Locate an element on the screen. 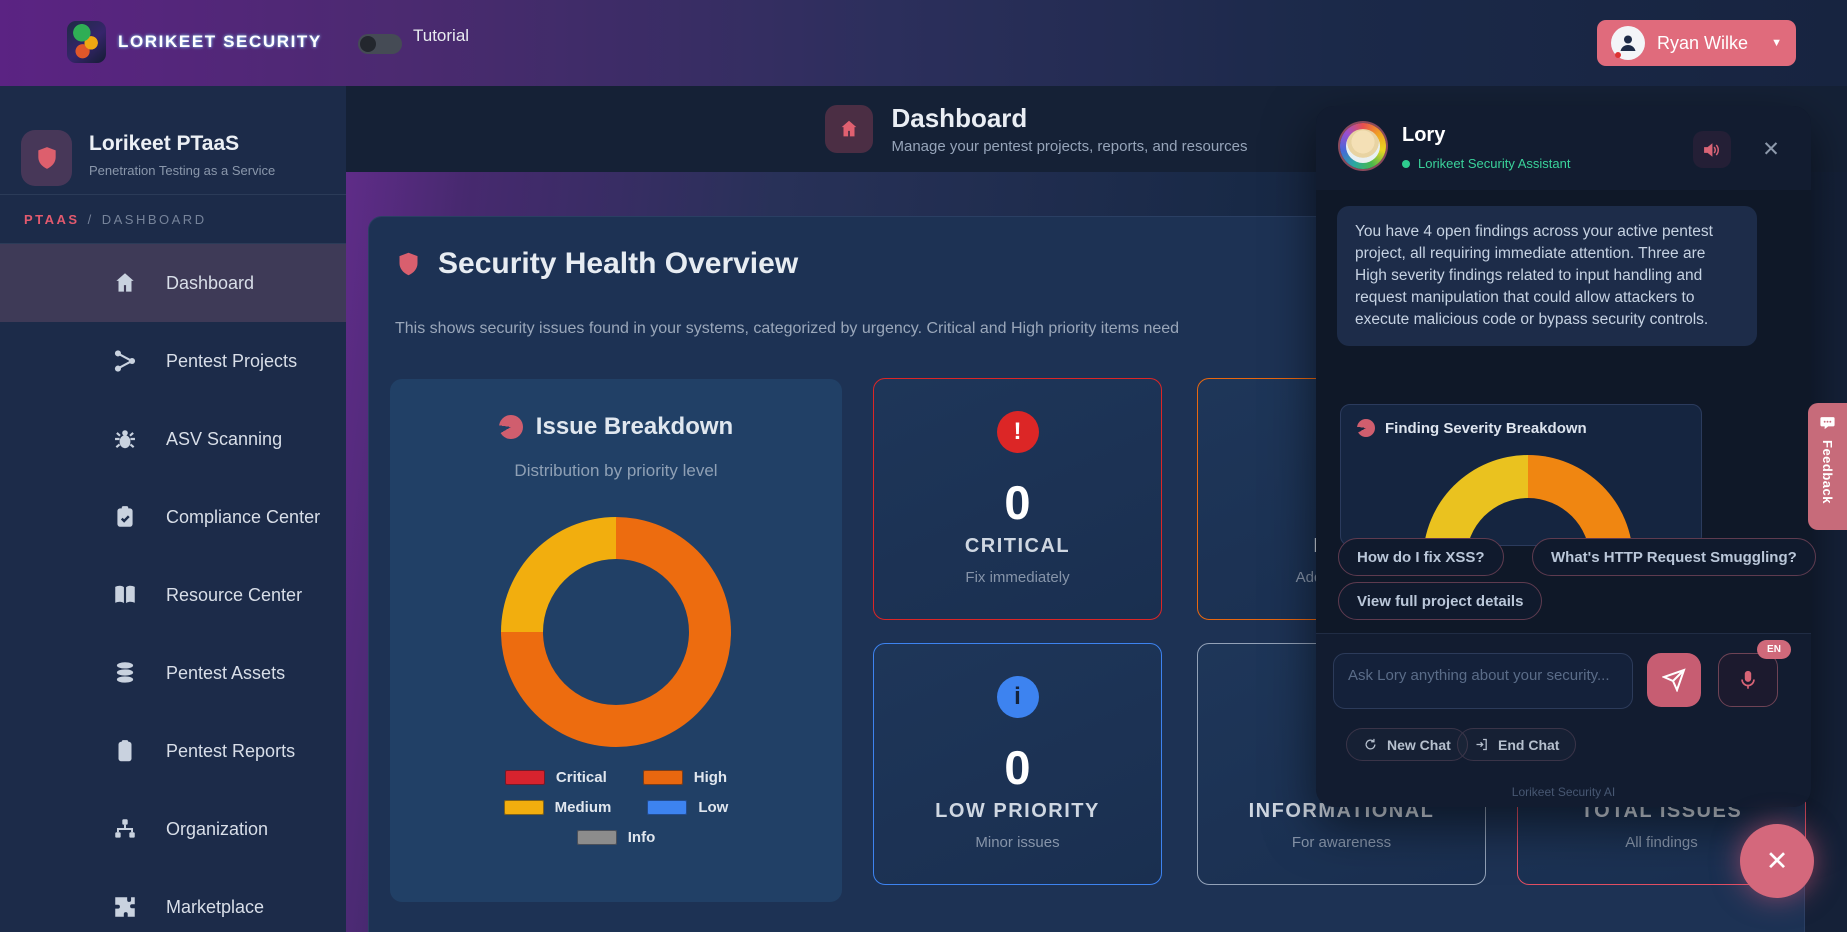 The width and height of the screenshot is (1847, 932). feedback-label: Feedback is located at coordinates (1827, 472).